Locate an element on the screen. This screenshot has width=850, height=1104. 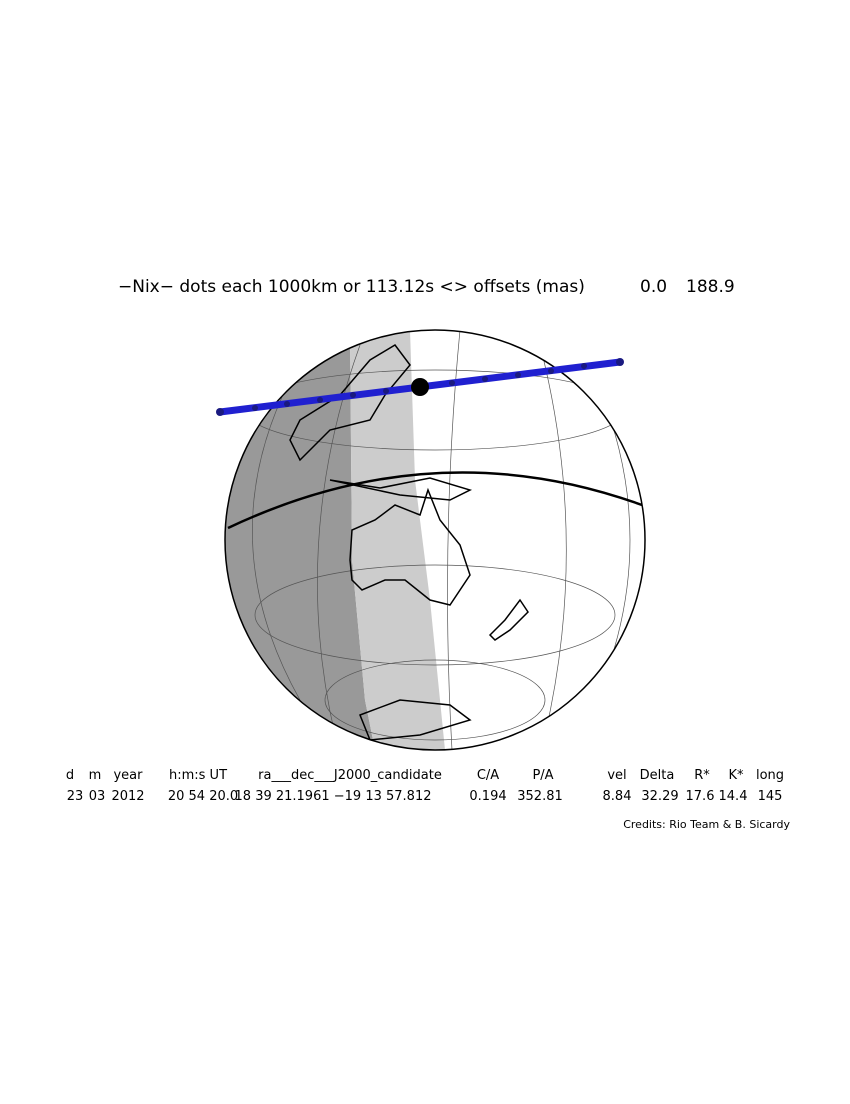
equator is located at coordinates (435, 500).